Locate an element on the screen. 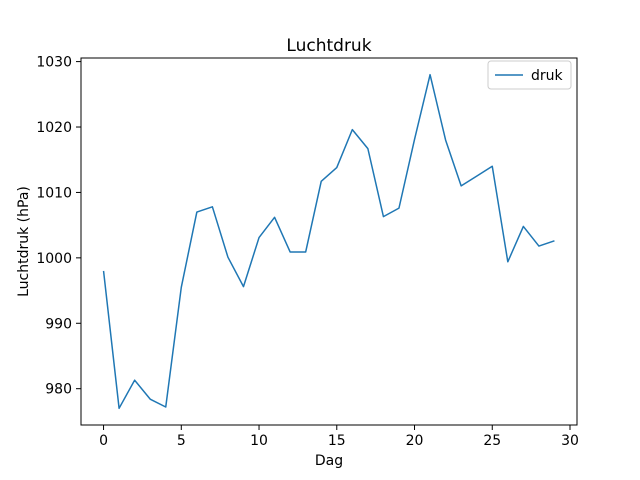 The height and width of the screenshot is (480, 640). y-tick-label: 1030 is located at coordinates (54, 63).